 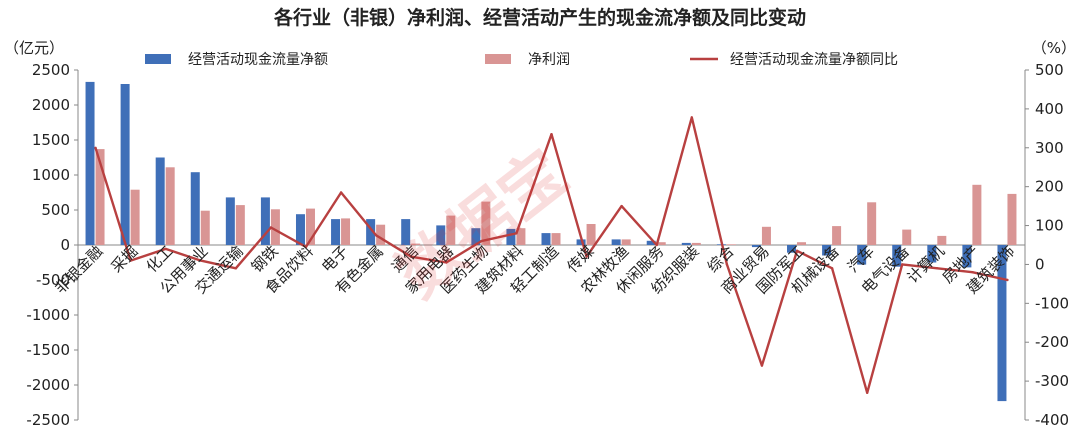 What do you see at coordinates (55, 210) in the screenshot?
I see `left-tick-label: 500` at bounding box center [55, 210].